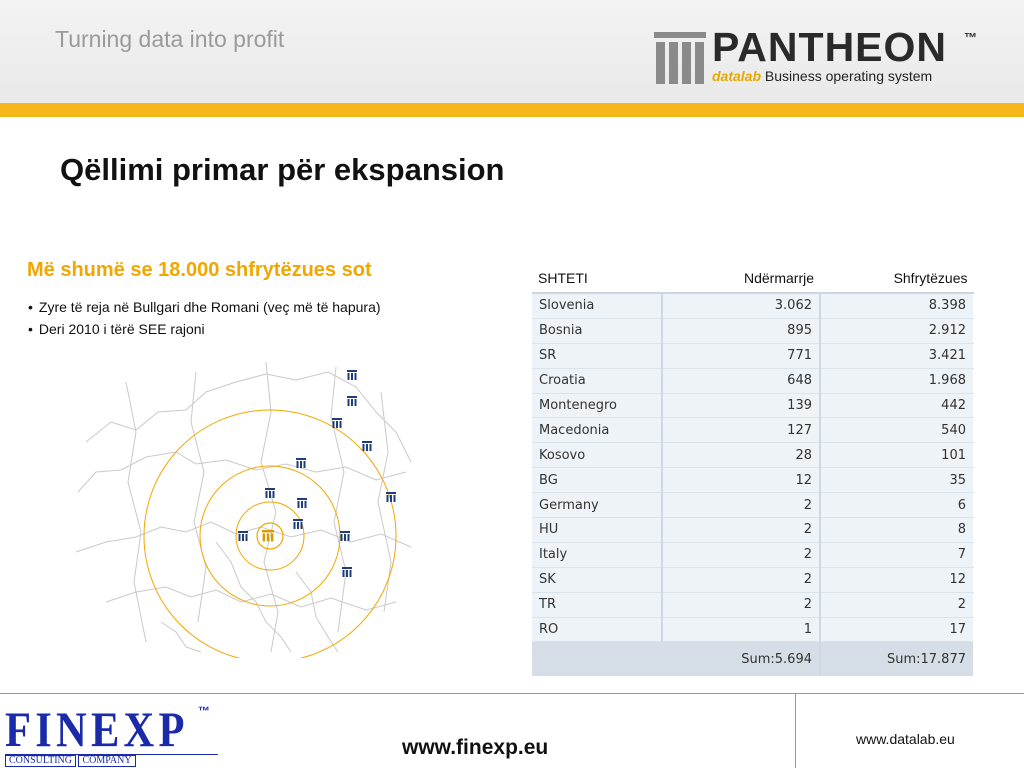  Describe the element at coordinates (897, 605) in the screenshot. I see `cell-users: 2` at that location.